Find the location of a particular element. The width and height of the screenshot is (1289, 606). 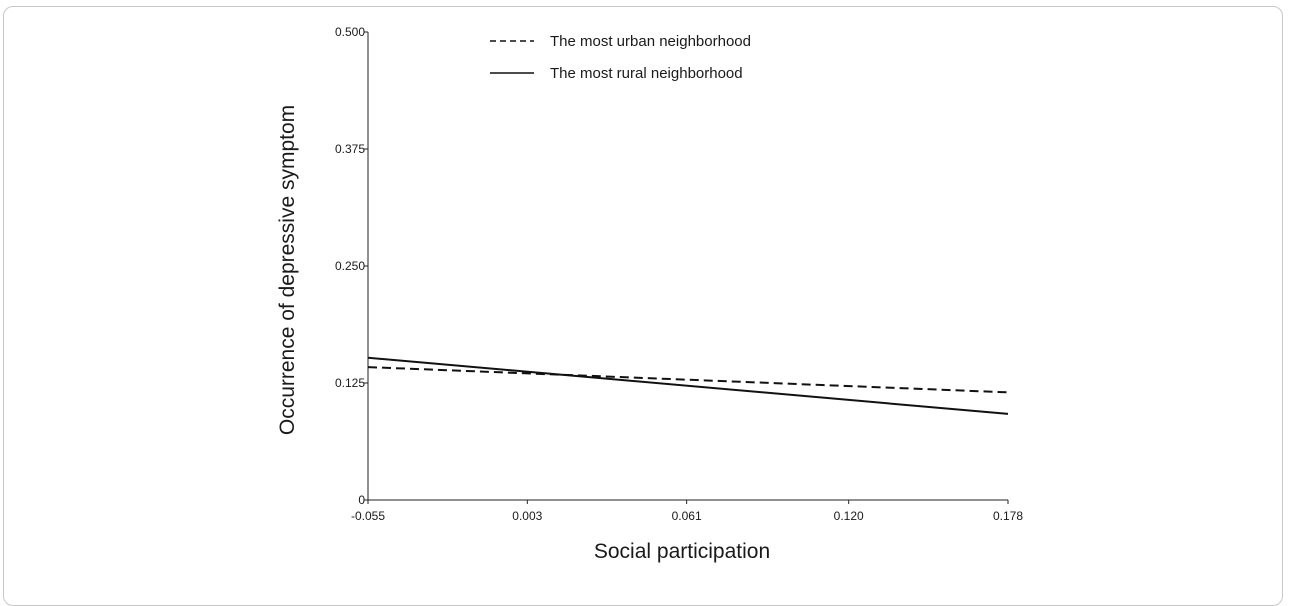

x-tick-label: 0.061 is located at coordinates (687, 516).